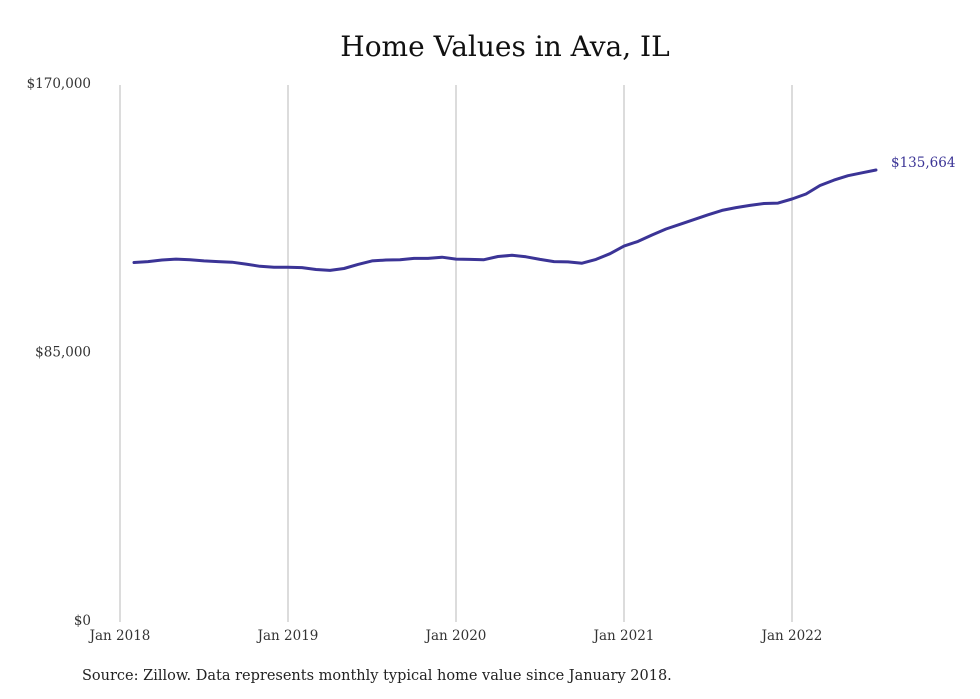 The image size is (980, 699). What do you see at coordinates (791, 636) in the screenshot?
I see `x-tick-label-4: Jan 2022` at bounding box center [791, 636].